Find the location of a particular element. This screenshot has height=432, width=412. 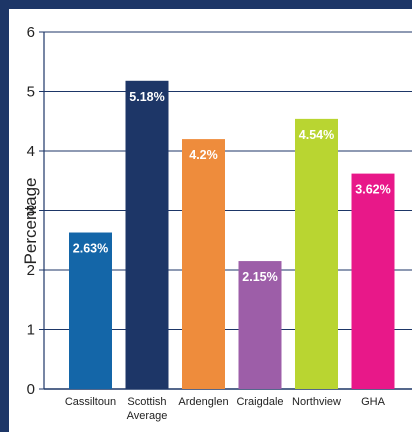

y-tick-label: 1 is located at coordinates (31, 330).